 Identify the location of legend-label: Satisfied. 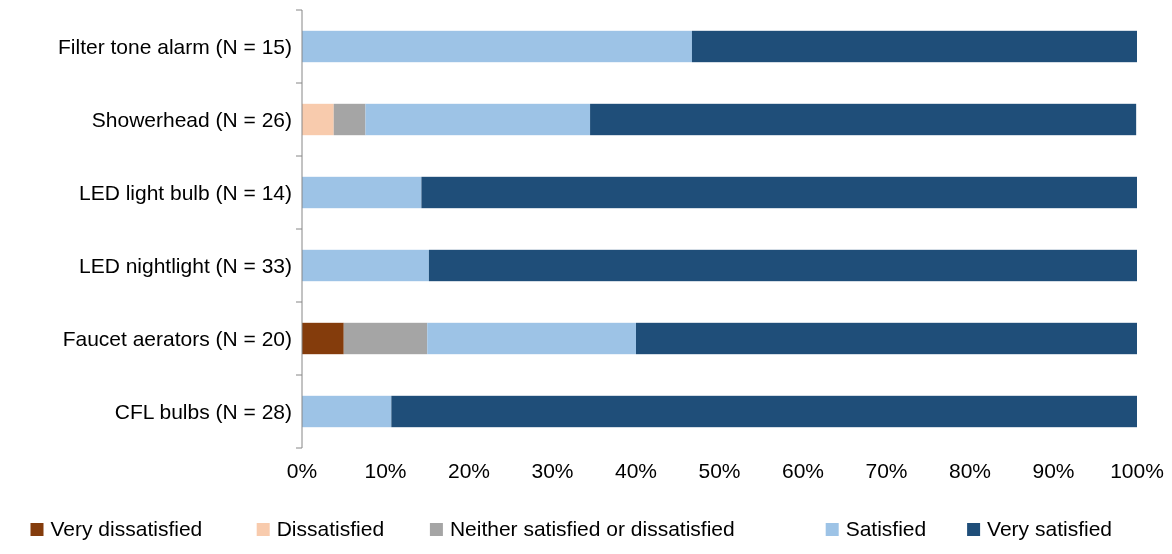
(886, 528).